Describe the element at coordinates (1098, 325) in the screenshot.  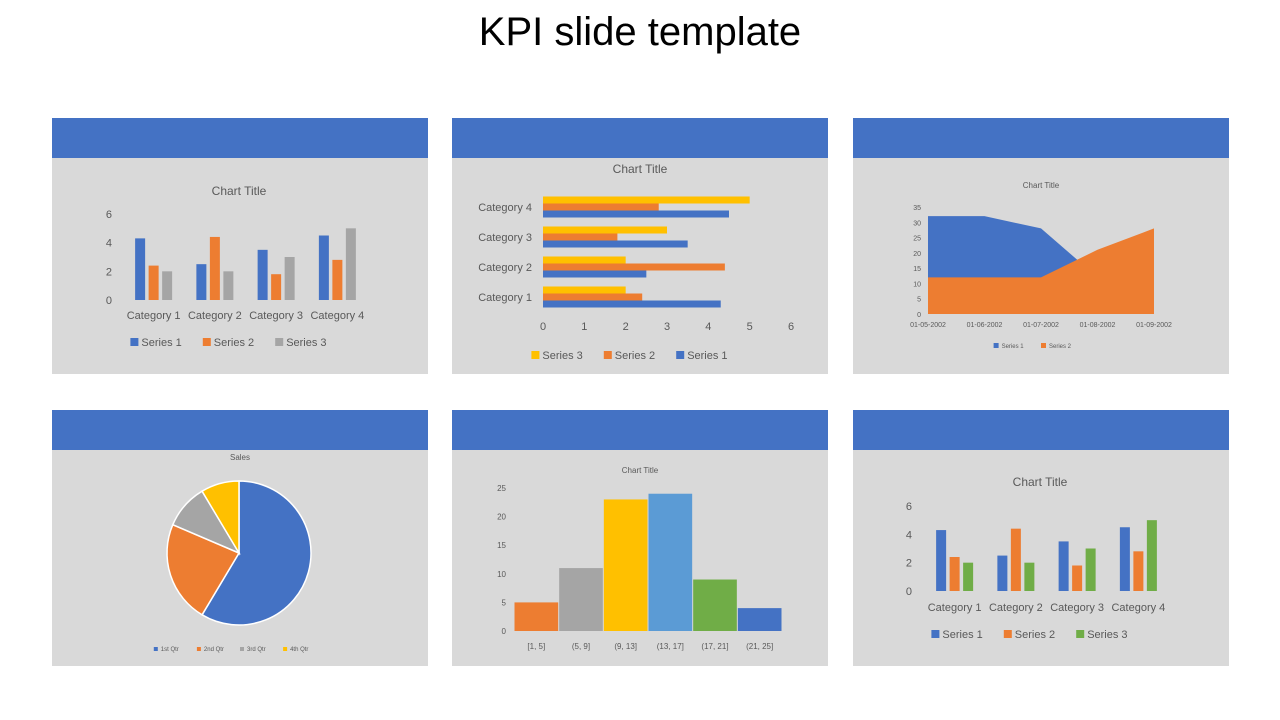
I see `x-tick-label: 01-08-2002` at that location.